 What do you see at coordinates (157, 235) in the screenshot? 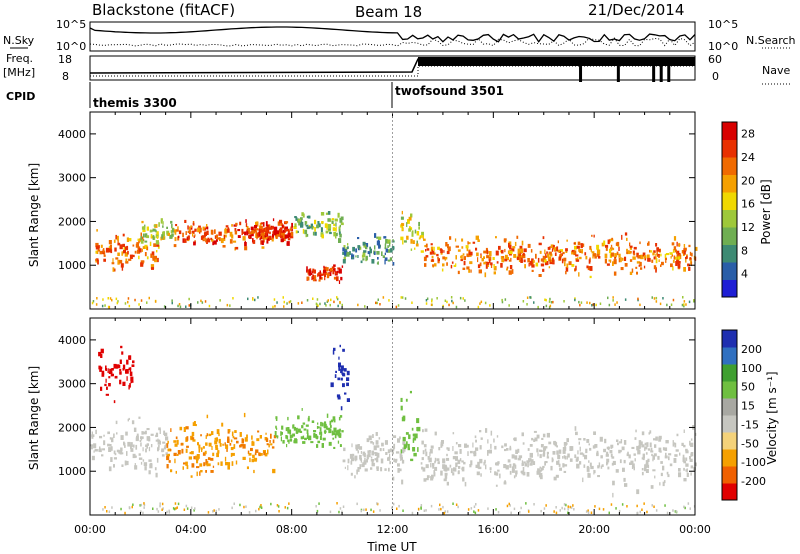
I see `power-cell-f1` at bounding box center [157, 235].